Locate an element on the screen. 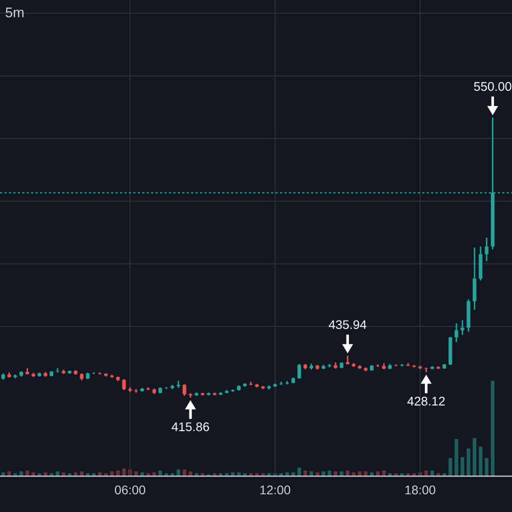 This screenshot has width=512, height=512. x-tick-label: 06:00 is located at coordinates (130, 490).